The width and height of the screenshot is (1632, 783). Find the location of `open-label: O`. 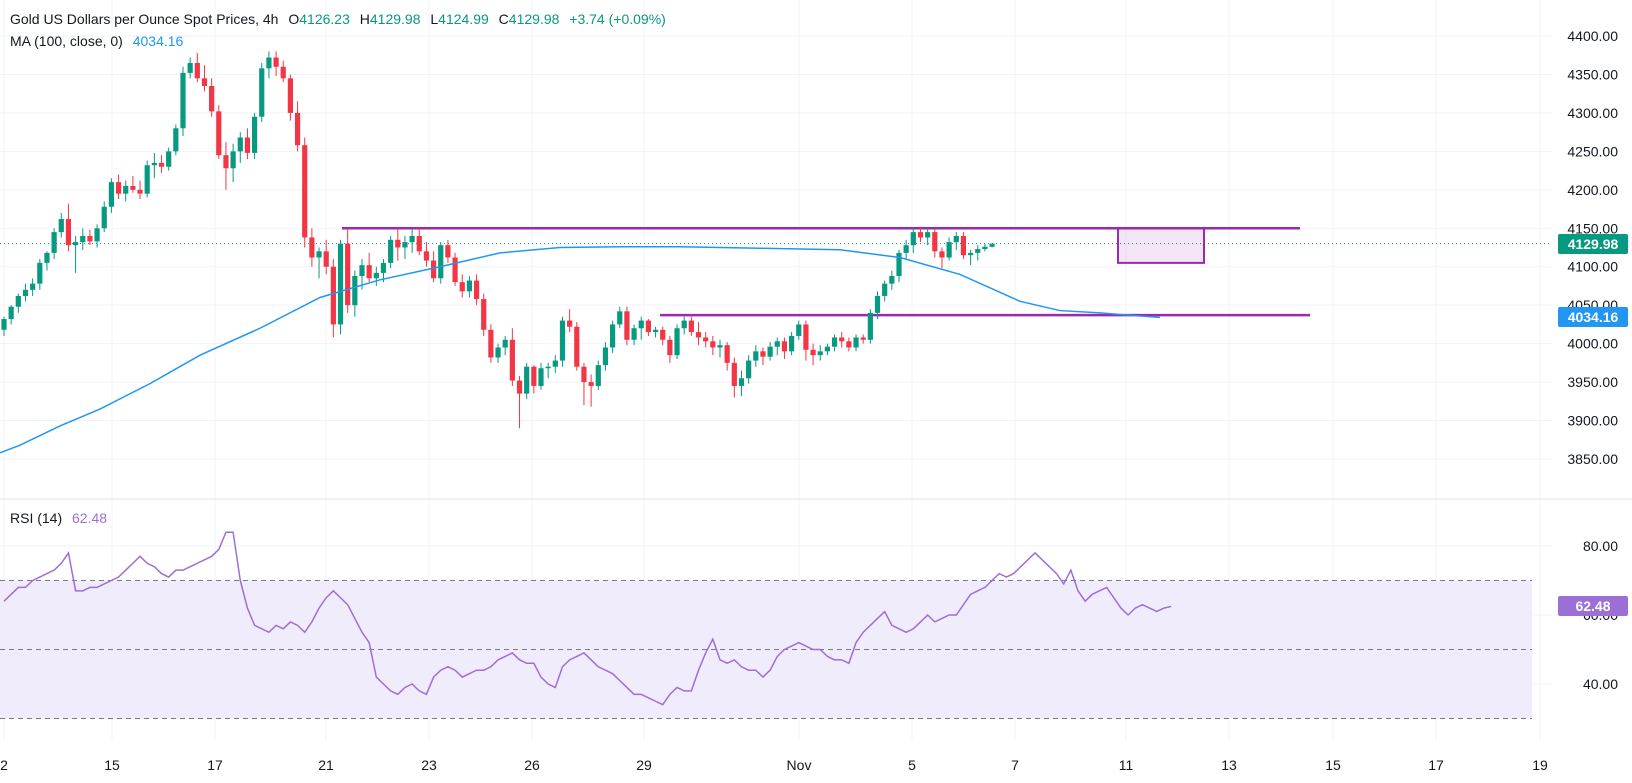

open-label: O is located at coordinates (294, 19).